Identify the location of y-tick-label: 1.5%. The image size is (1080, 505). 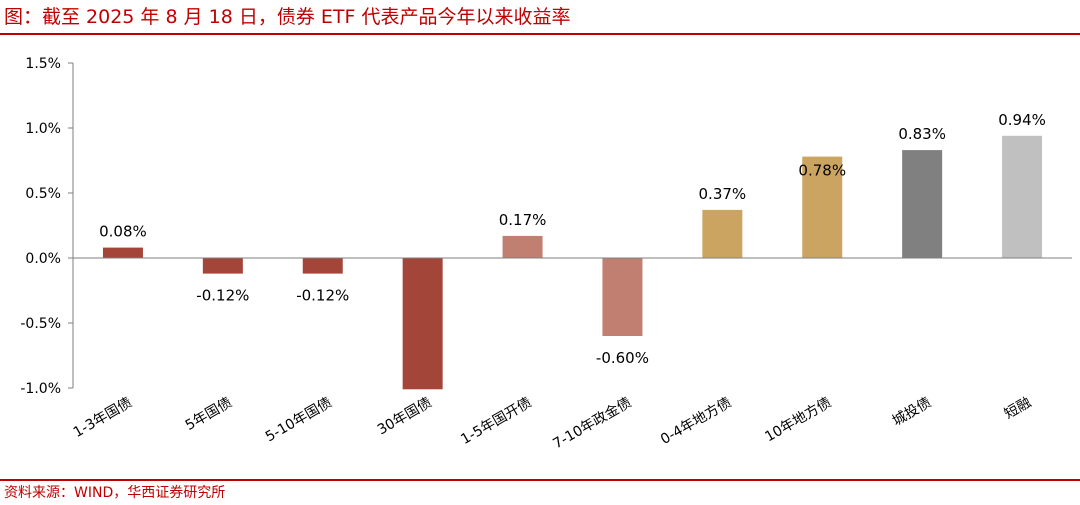
(43, 64).